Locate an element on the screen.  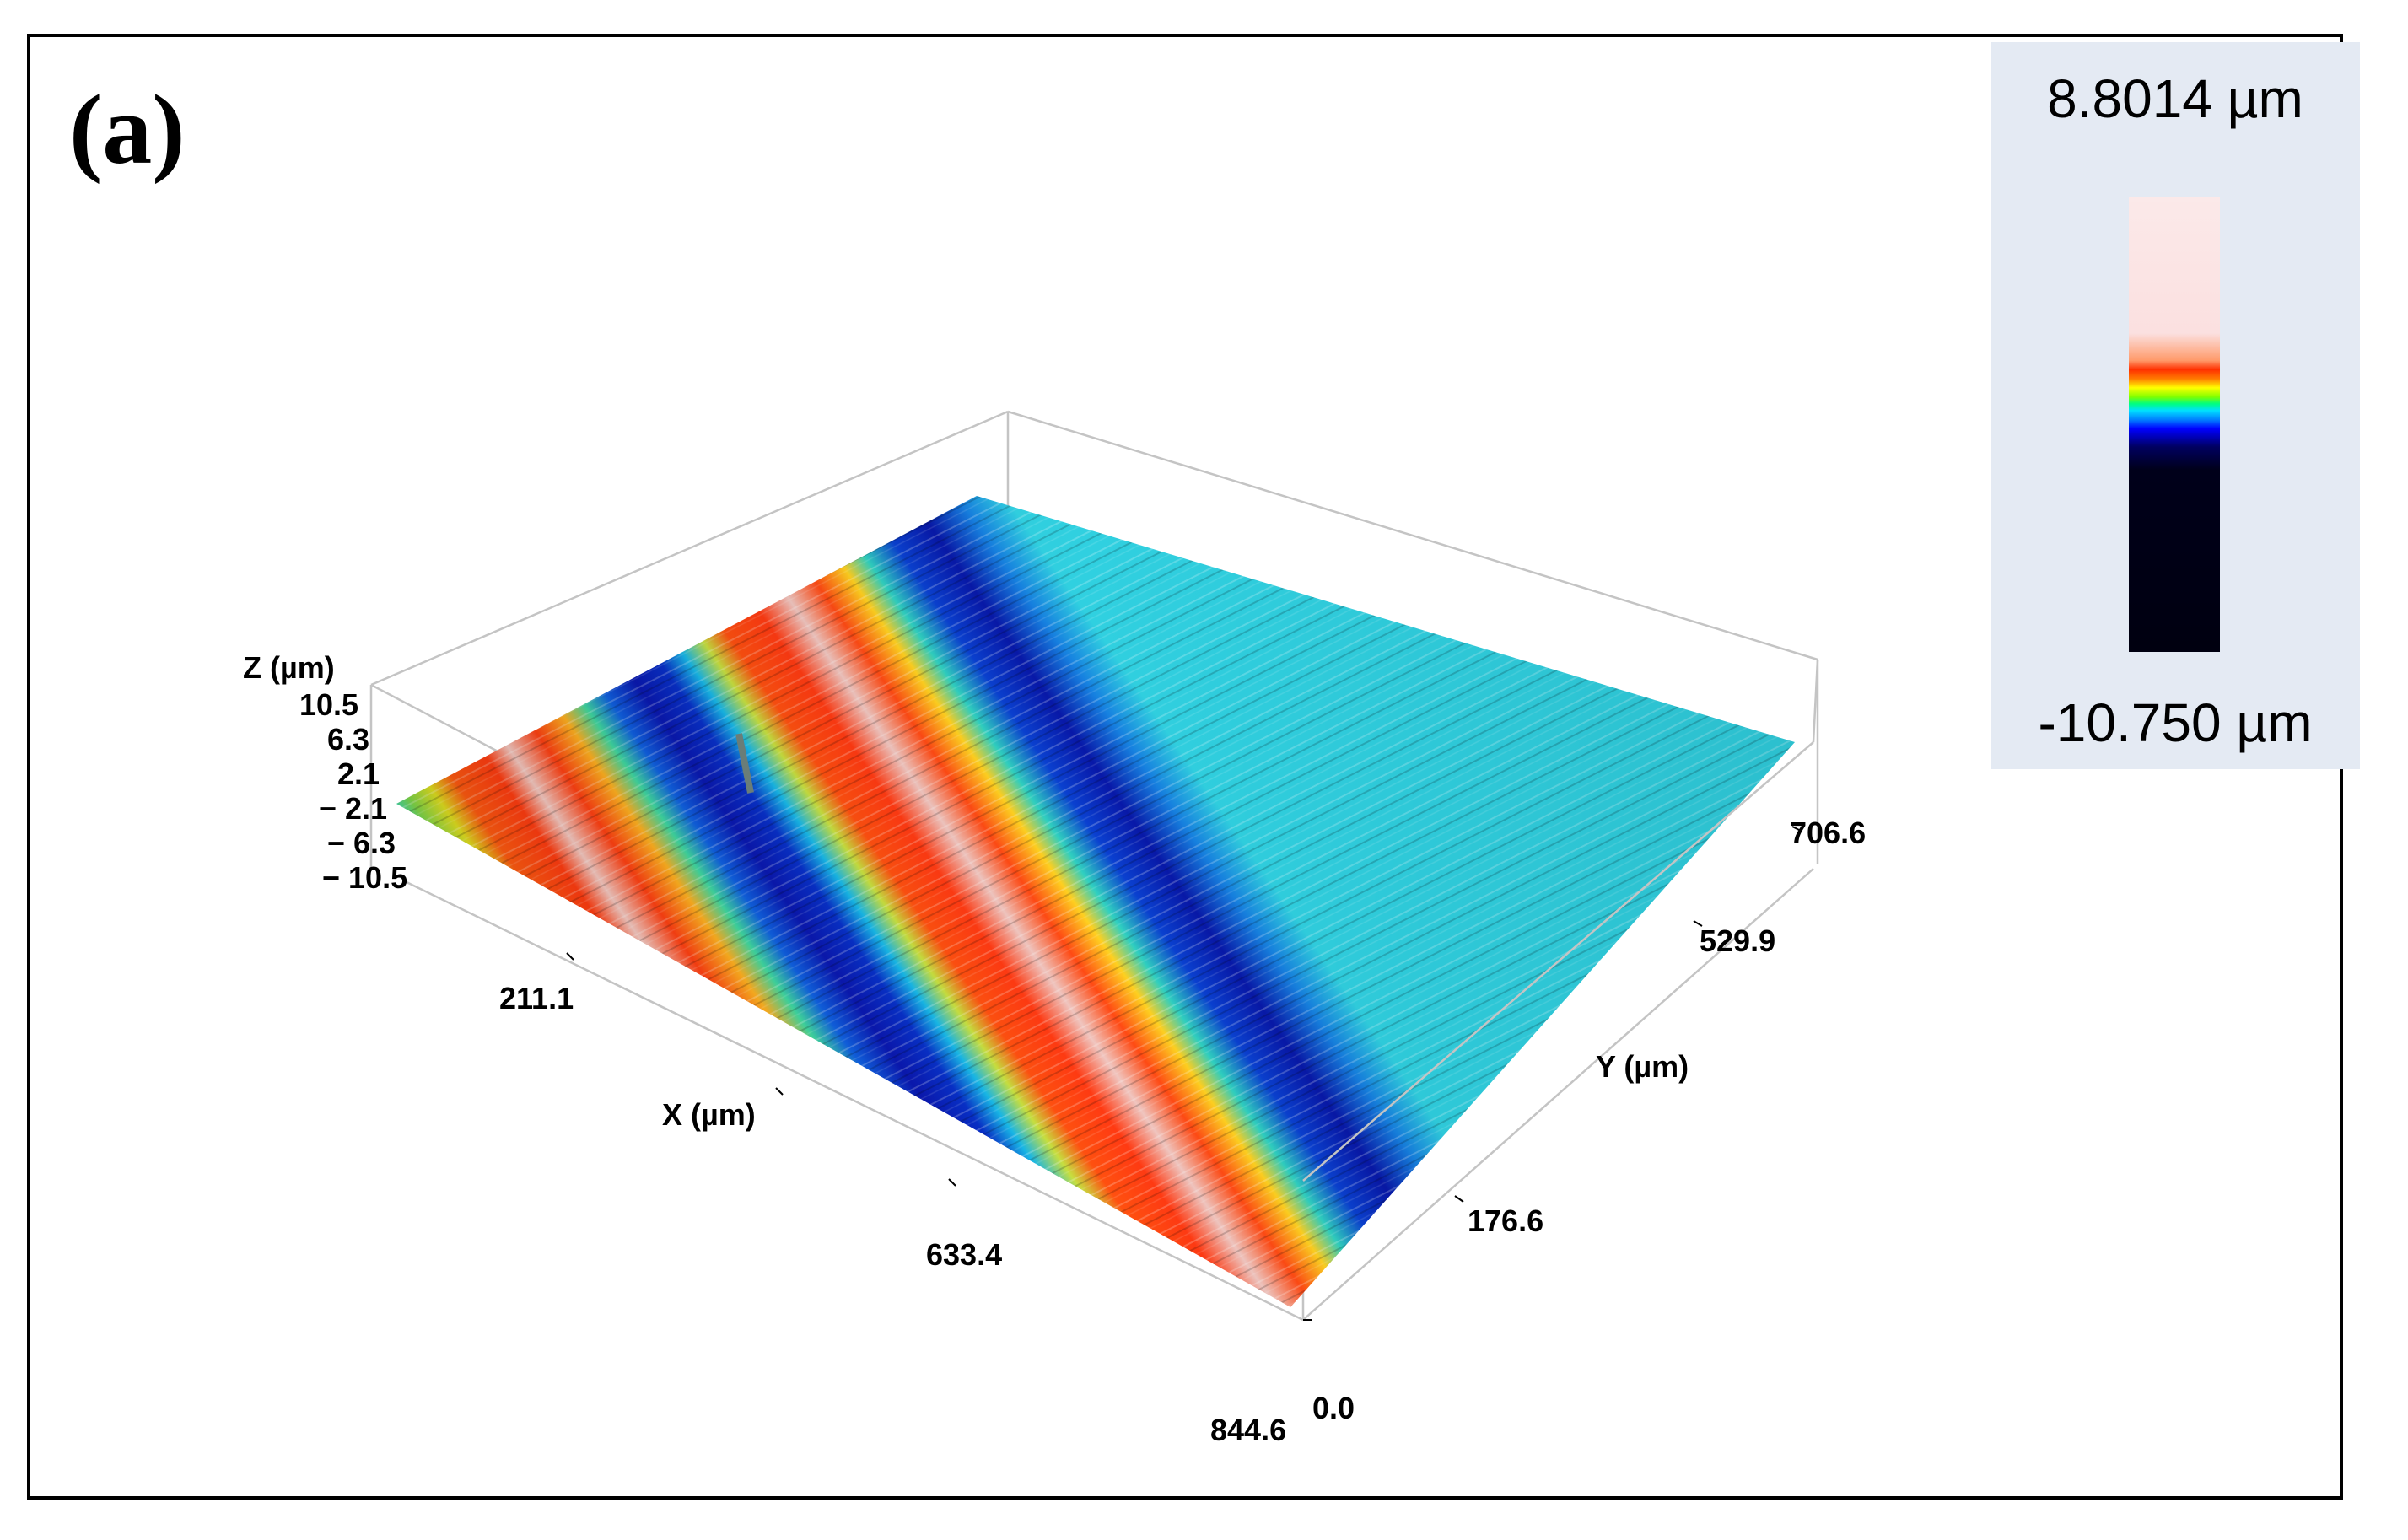
legend-min-label: -10.750 µm is located at coordinates (2175, 723).